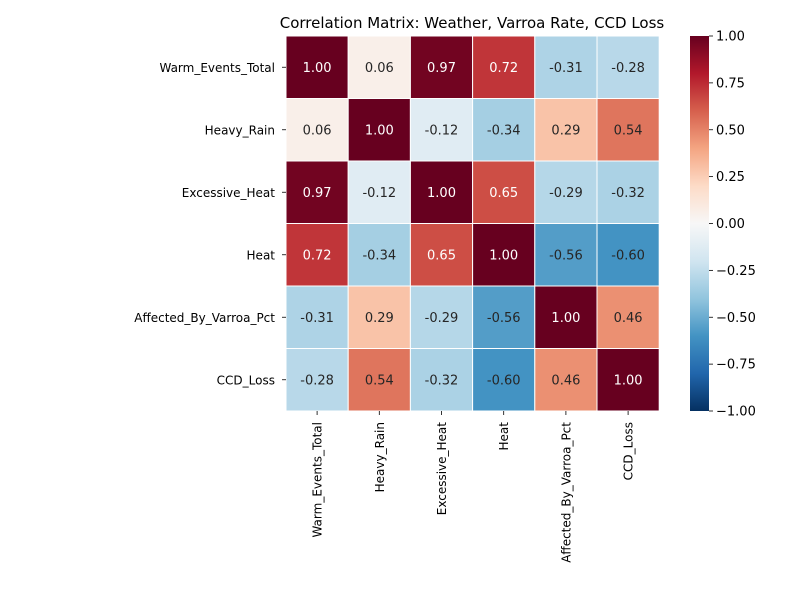 This screenshot has height=600, width=800. What do you see at coordinates (204, 318) in the screenshot?
I see `row-label: Affected_By_Varroa_Pct` at bounding box center [204, 318].